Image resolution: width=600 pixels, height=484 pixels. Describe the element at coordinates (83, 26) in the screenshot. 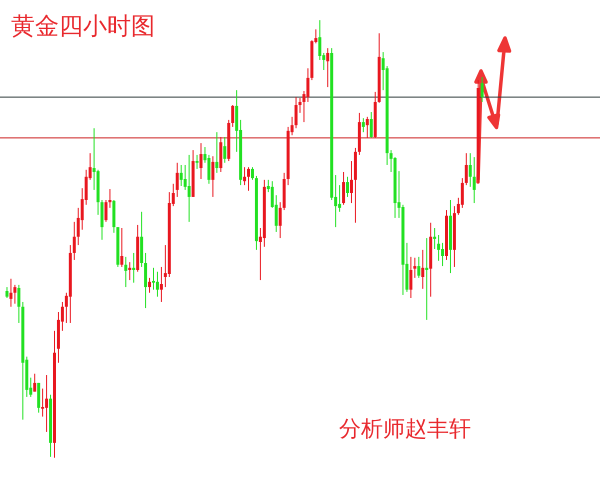

I see `chart-title: 黄金四小时图` at that location.